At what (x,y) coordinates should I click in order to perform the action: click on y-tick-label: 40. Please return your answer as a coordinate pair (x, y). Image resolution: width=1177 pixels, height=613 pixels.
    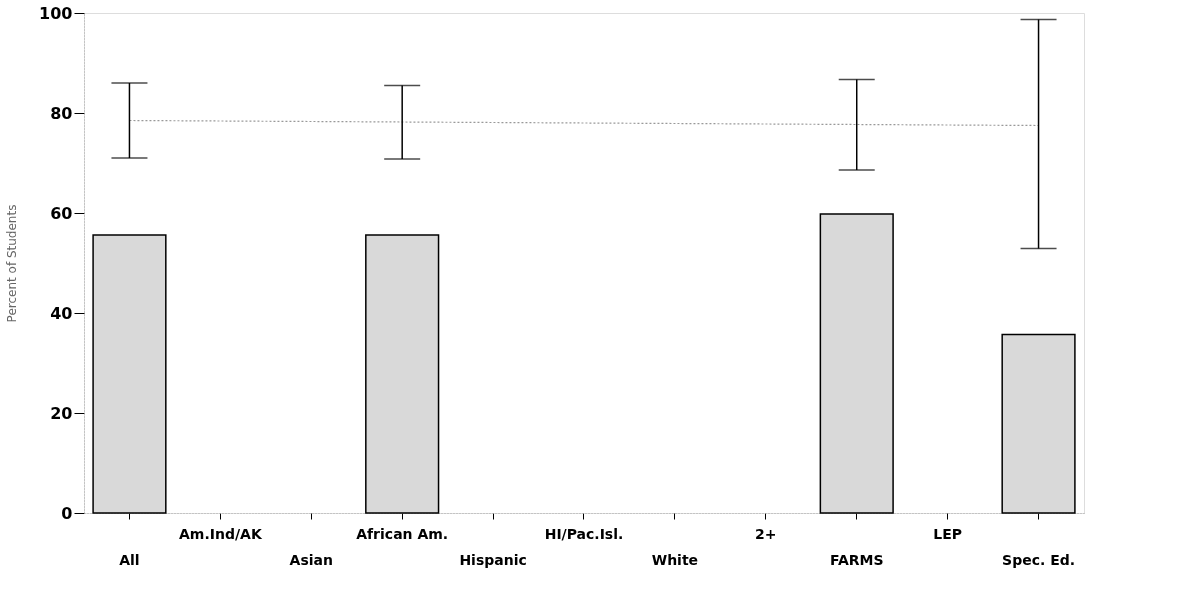
    Looking at the image, I should click on (61, 313).